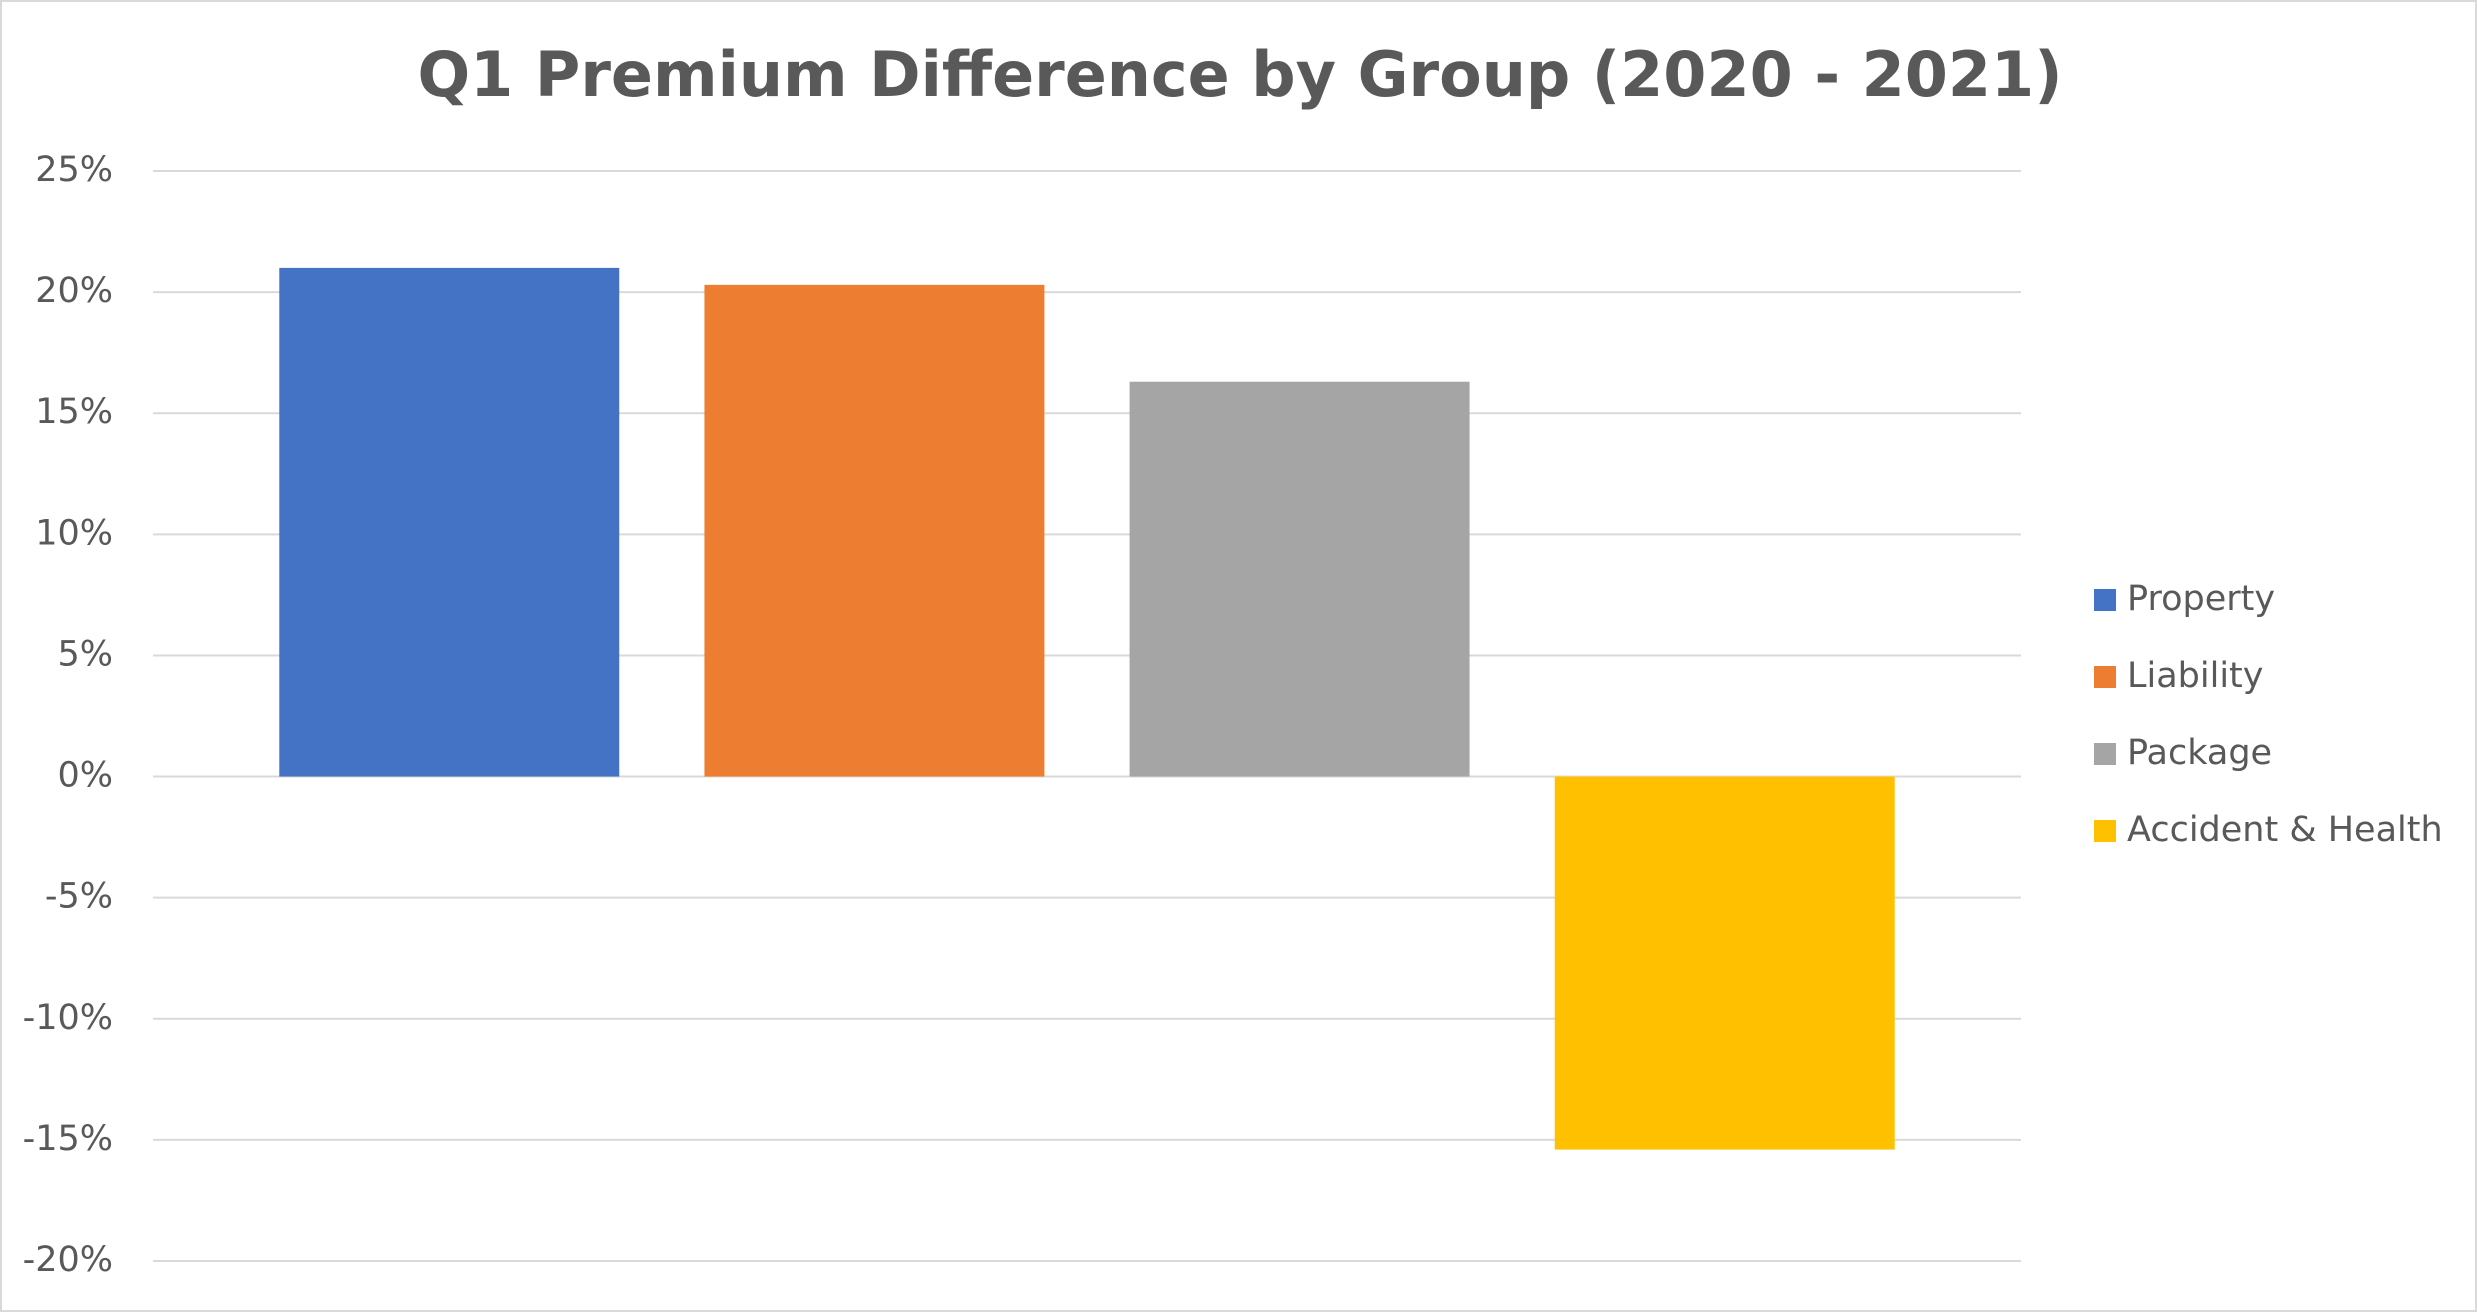  I want to click on legend-label: Accident & Health, so click(2285, 830).